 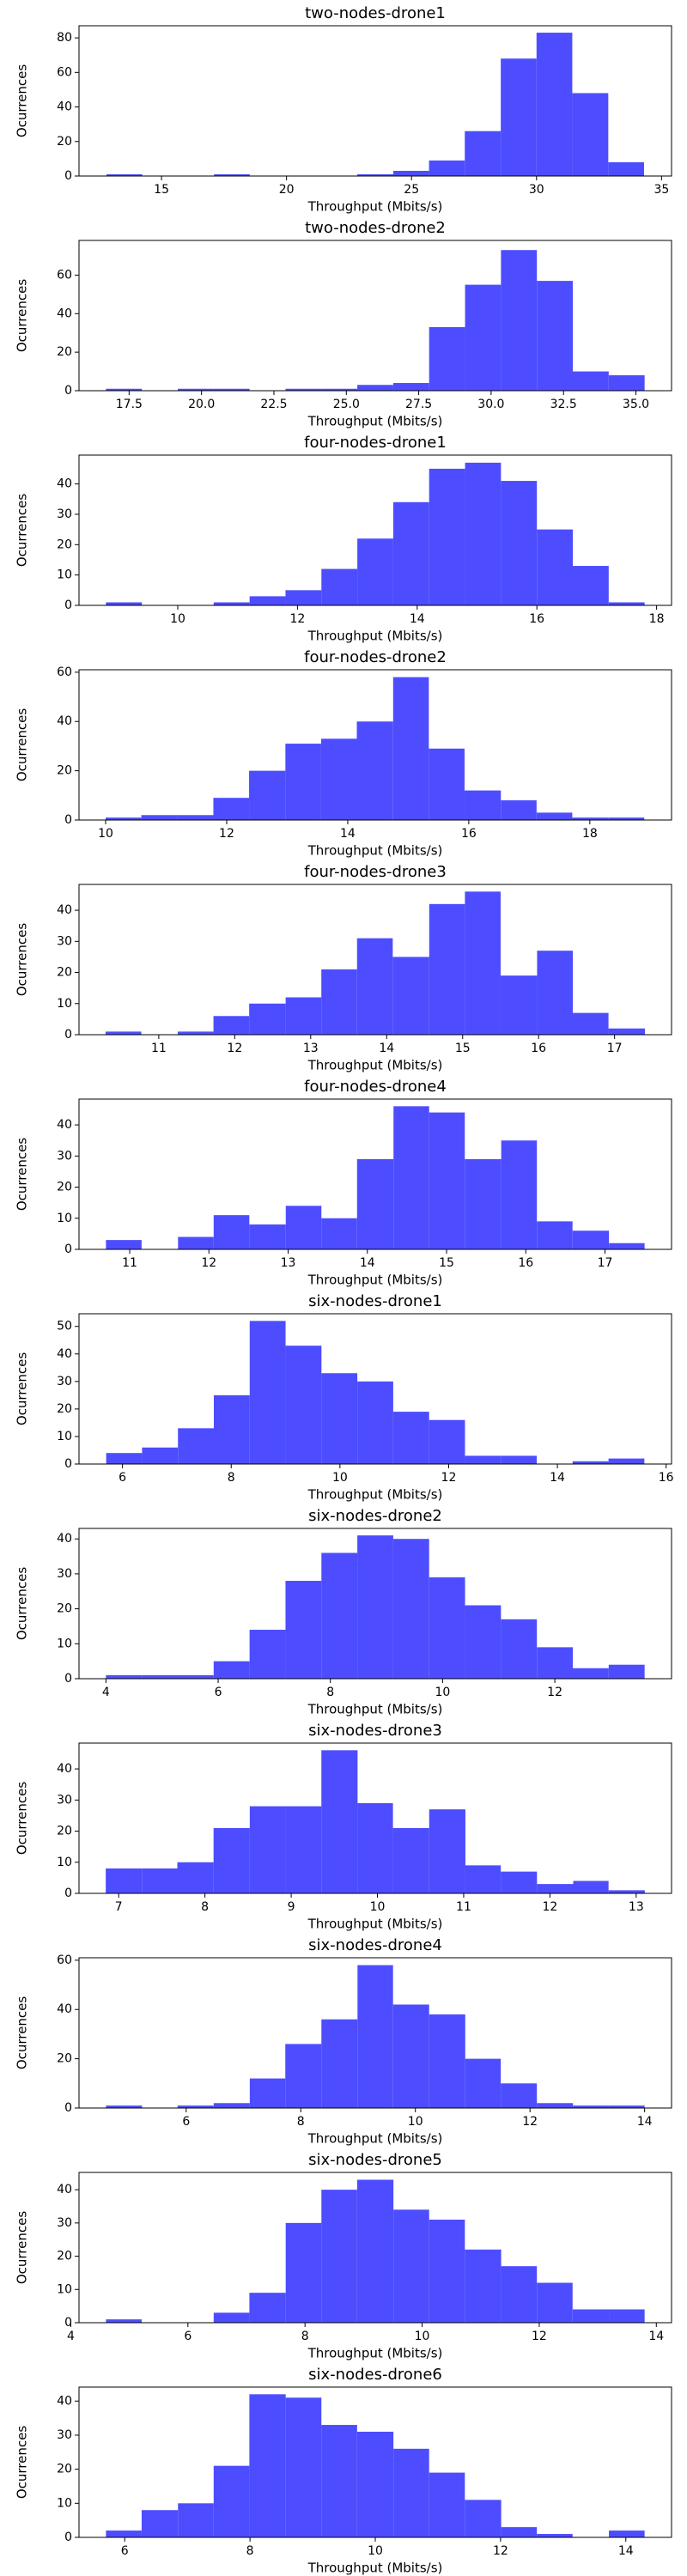 What do you see at coordinates (159, 1049) in the screenshot?
I see `x-tick-label: 11` at bounding box center [159, 1049].